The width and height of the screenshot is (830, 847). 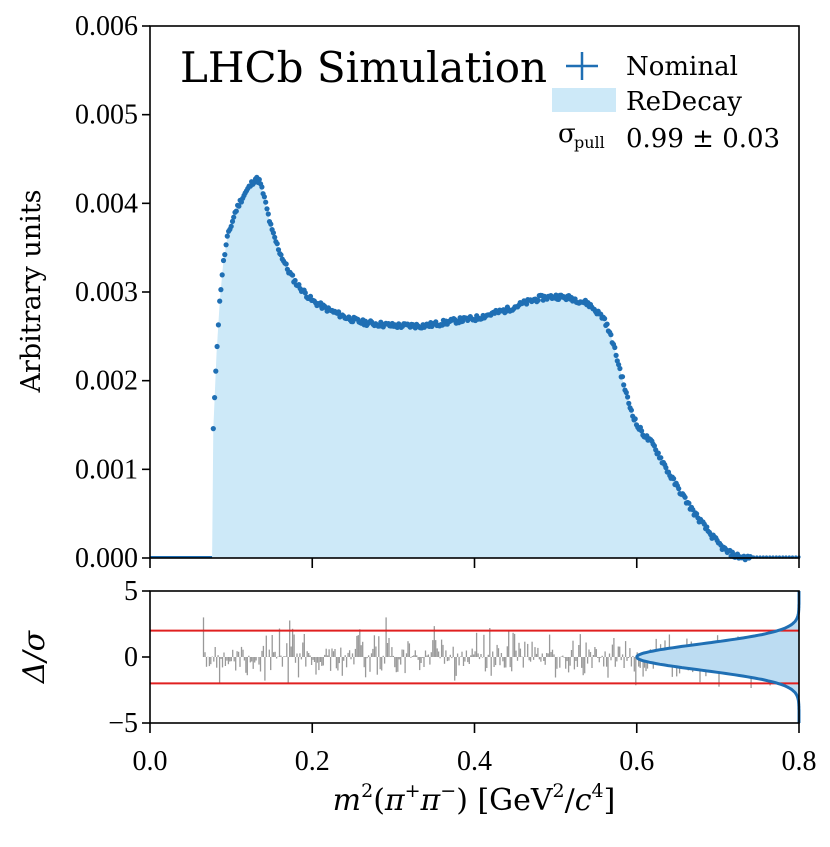 What do you see at coordinates (106, 26) in the screenshot?
I see `main-y-tick-label: 0.006` at bounding box center [106, 26].